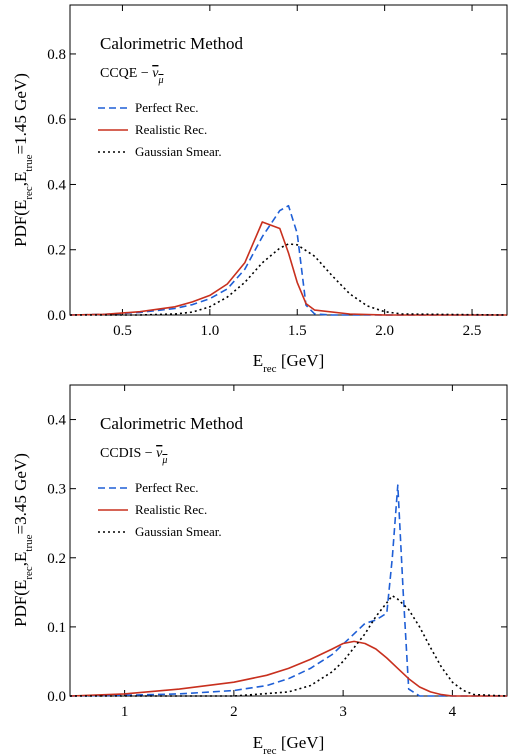 The height and width of the screenshot is (756, 511). Describe the element at coordinates (56, 55) in the screenshot. I see `y-tick-label: 0.8` at that location.